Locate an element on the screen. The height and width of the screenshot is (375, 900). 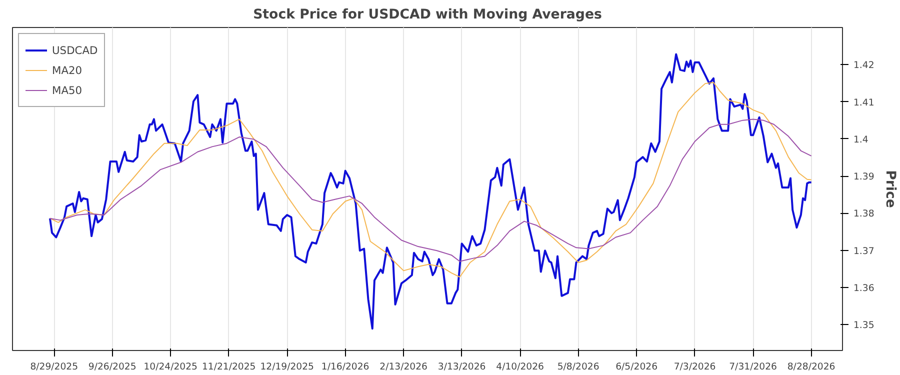
x-tick-label: 12/19/2025 is located at coordinates (287, 367).